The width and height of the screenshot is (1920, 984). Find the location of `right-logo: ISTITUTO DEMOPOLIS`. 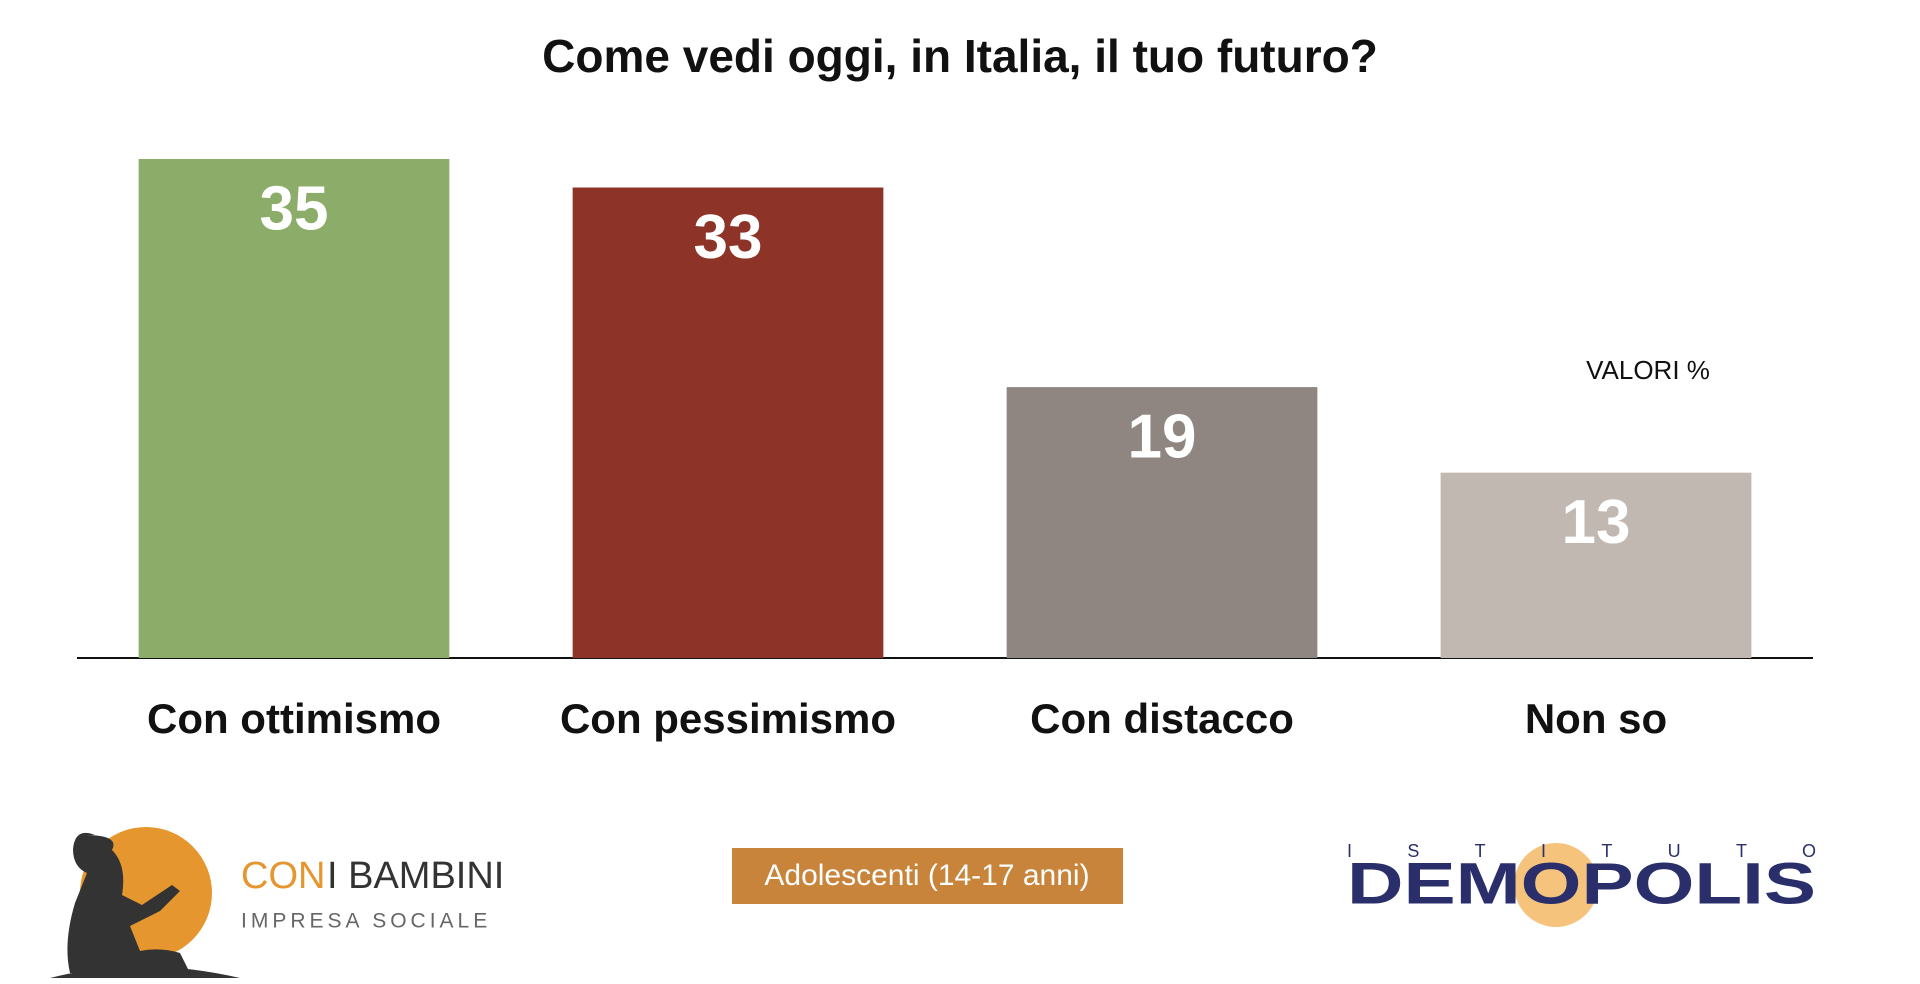

right-logo: ISTITUTO DEMOPOLIS is located at coordinates (1581, 884).